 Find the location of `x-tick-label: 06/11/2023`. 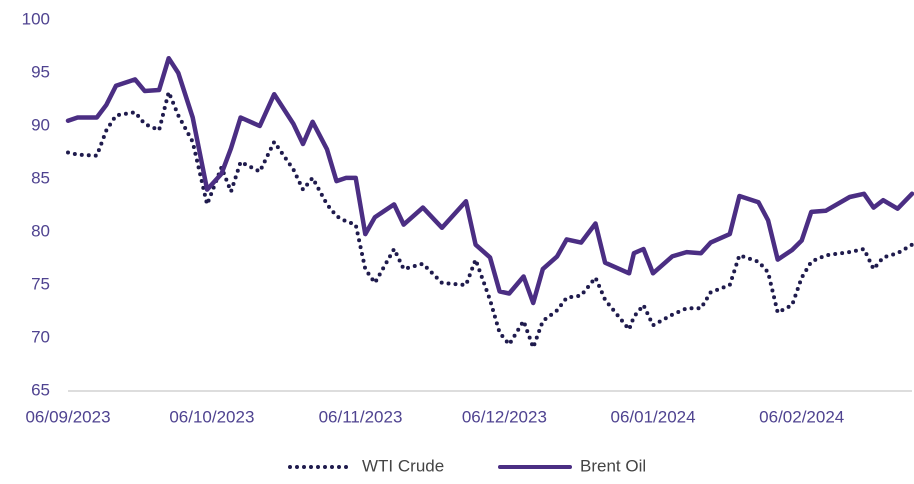

x-tick-label: 06/11/2023 is located at coordinates (361, 416).